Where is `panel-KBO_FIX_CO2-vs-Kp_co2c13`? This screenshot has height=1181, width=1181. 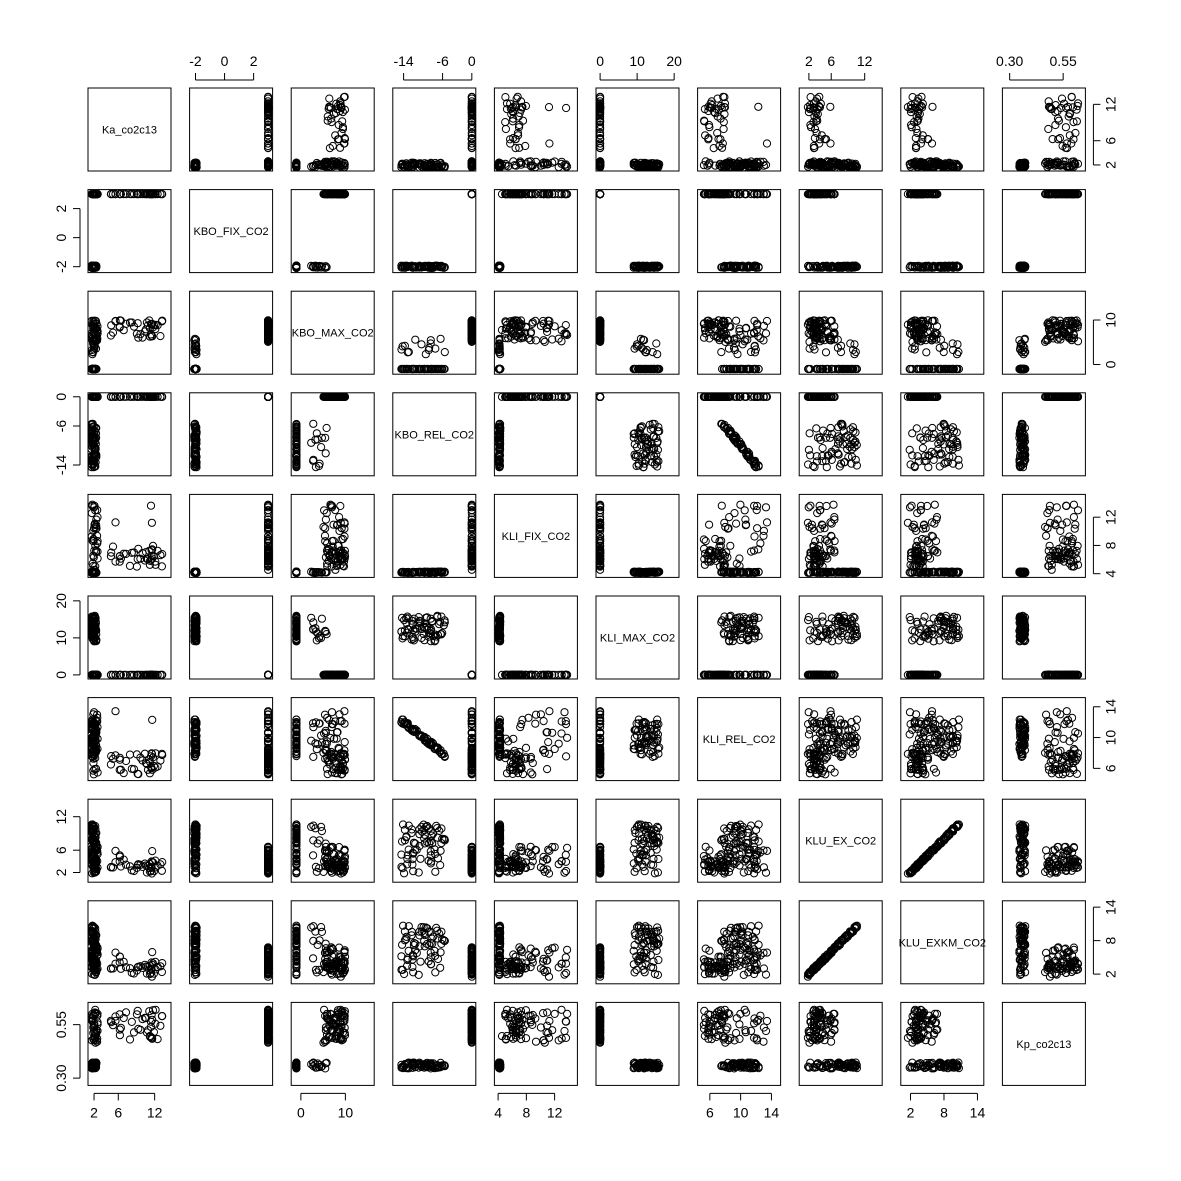
panel-KBO_FIX_CO2-vs-Kp_co2c13 is located at coordinates (1043, 231).